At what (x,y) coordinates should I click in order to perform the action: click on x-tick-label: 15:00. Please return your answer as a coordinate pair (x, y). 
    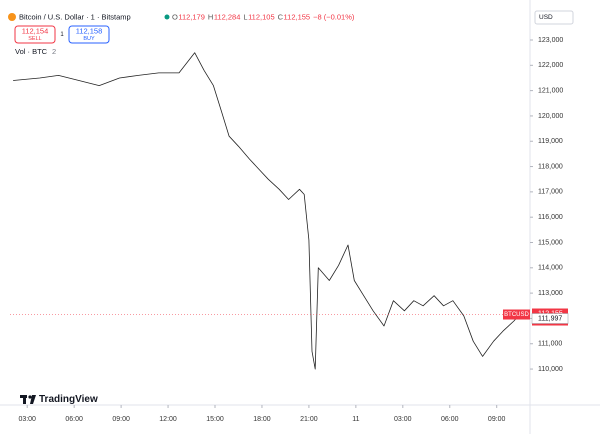
    Looking at the image, I should click on (215, 419).